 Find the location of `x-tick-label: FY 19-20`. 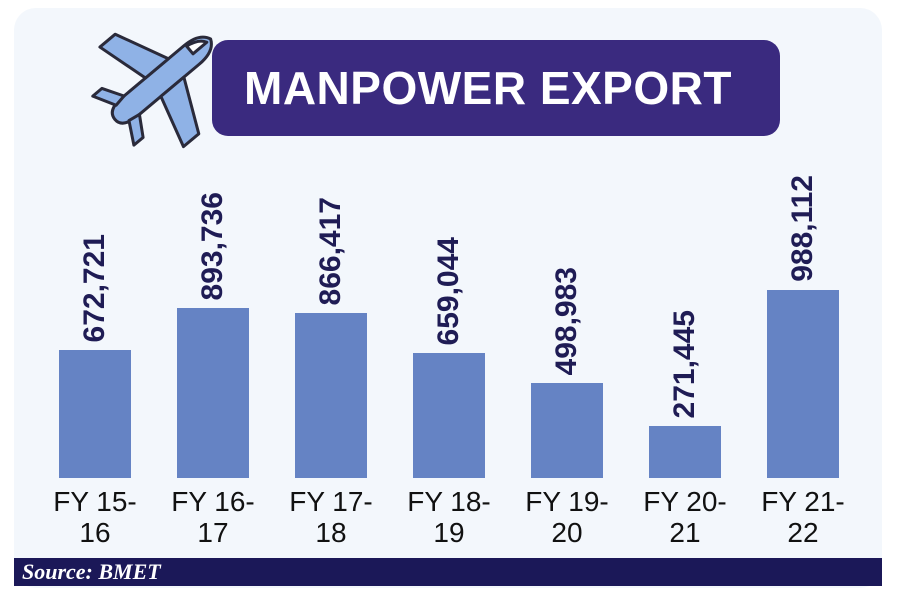

x-tick-label: FY 19-20 is located at coordinates (567, 517).